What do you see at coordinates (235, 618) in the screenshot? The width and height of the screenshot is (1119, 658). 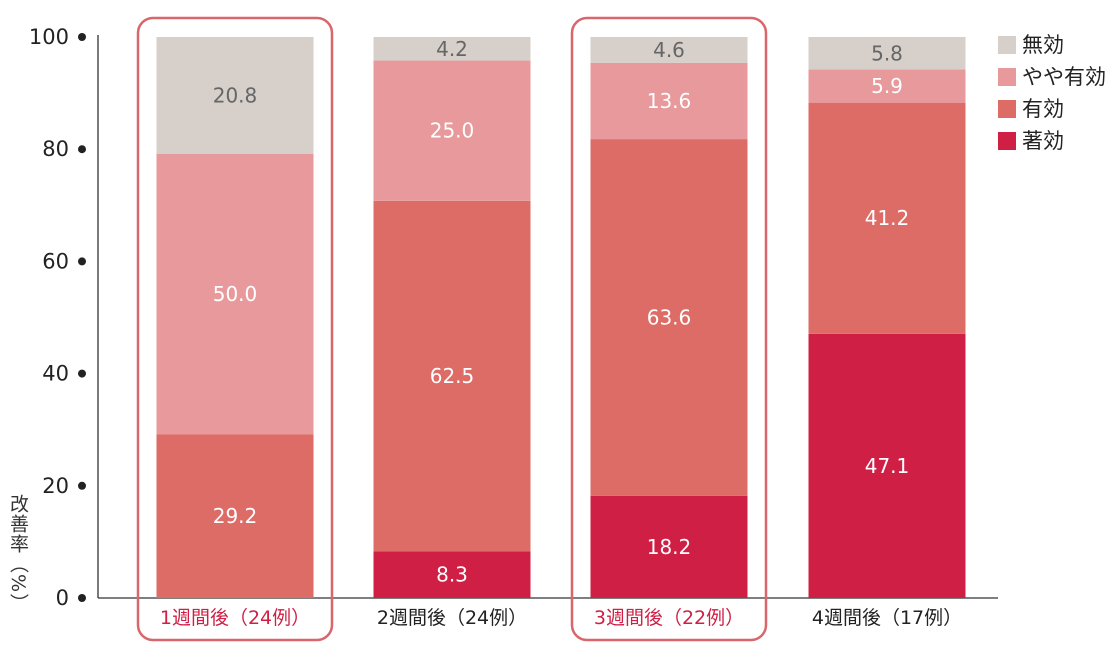 I see `x-tick-label: 1週間後（24例）` at bounding box center [235, 618].